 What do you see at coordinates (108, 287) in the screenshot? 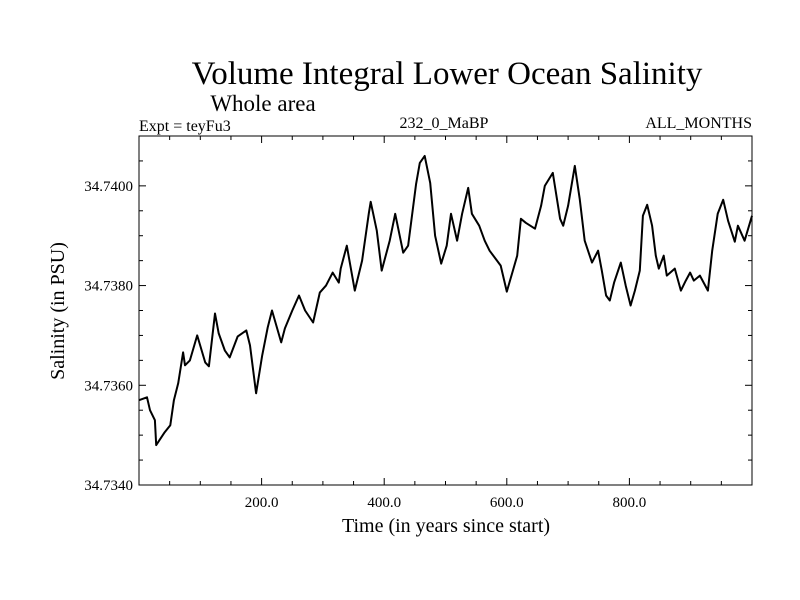
I see `y-tick-label: 34.7380` at bounding box center [108, 287].